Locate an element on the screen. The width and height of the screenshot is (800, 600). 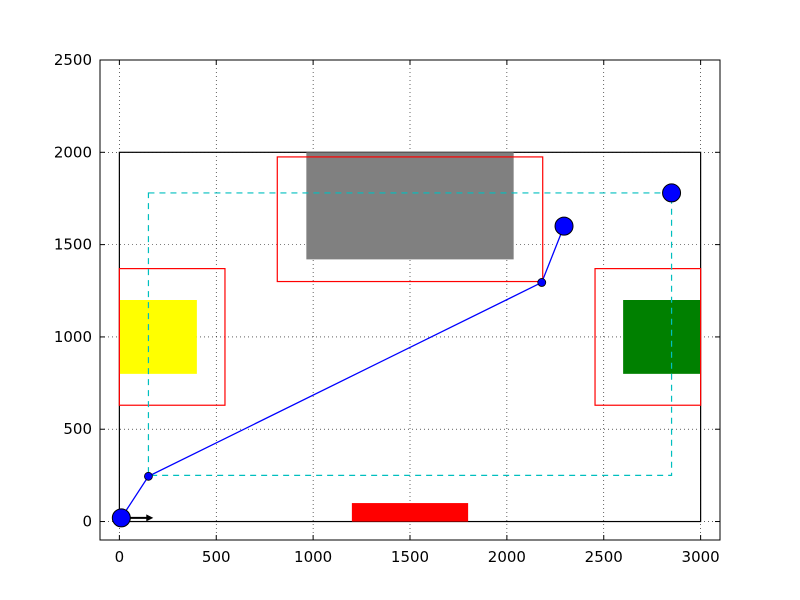
y-tick-label: 2500 is located at coordinates (73, 60).